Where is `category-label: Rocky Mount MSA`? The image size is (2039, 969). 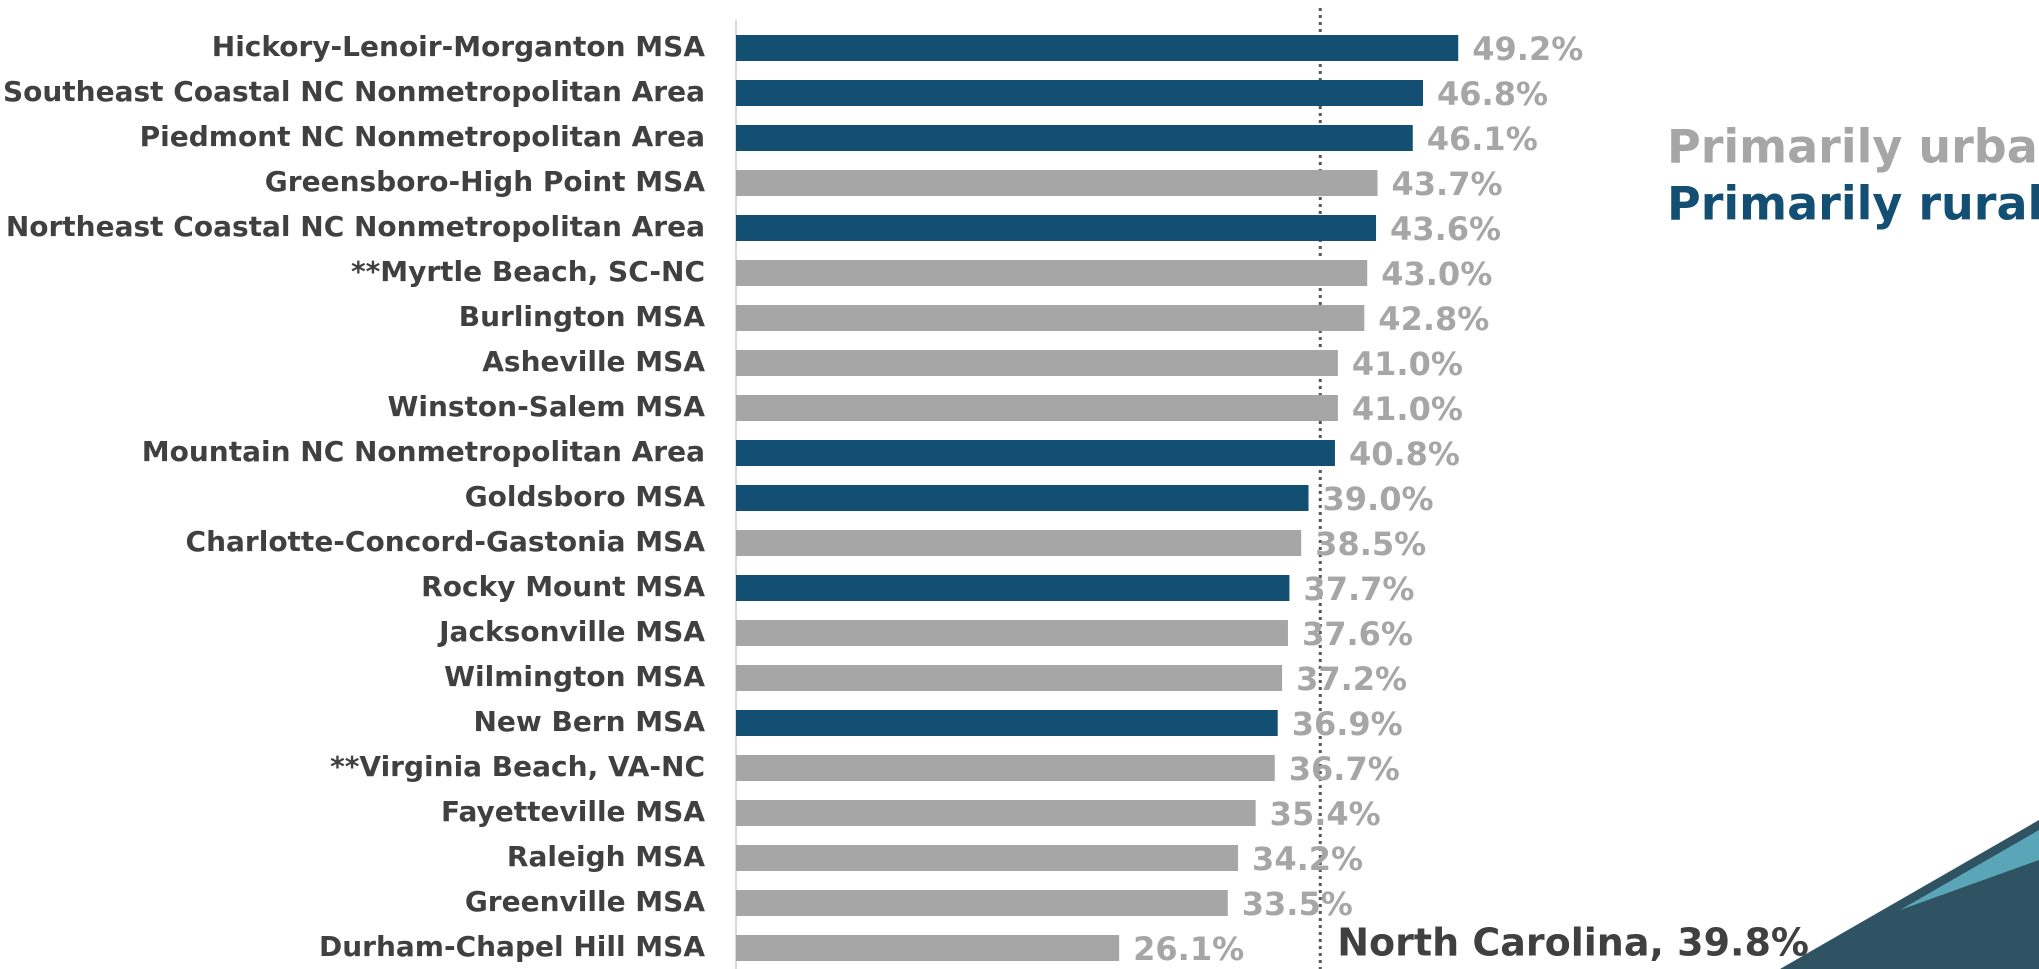 category-label: Rocky Mount MSA is located at coordinates (563, 586).